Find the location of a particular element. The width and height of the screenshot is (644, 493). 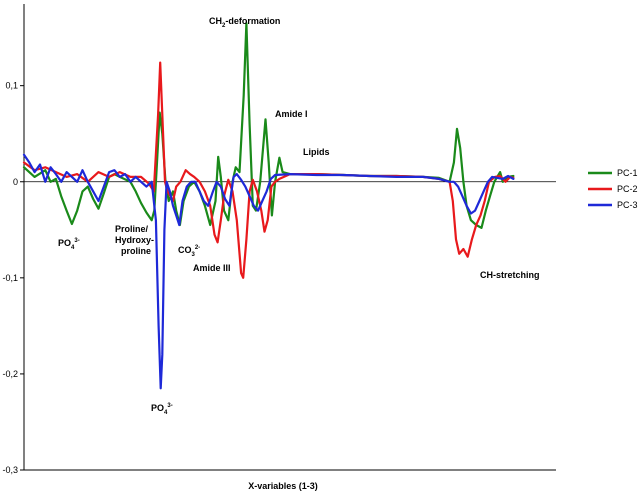

legend-label-pc1: PC-1 is located at coordinates (627, 173).